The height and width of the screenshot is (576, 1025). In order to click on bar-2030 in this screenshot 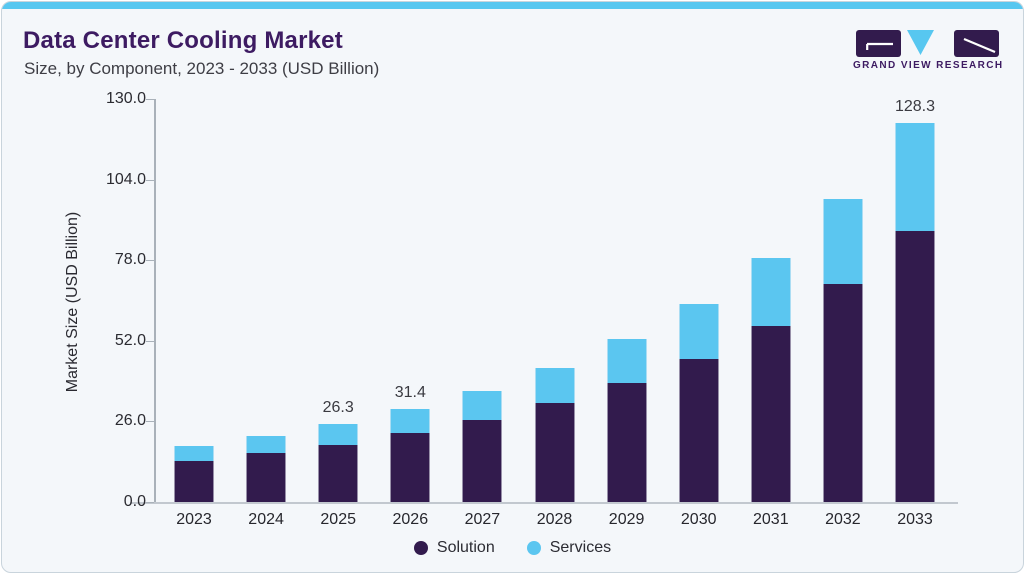, I will do `click(698, 403)`.